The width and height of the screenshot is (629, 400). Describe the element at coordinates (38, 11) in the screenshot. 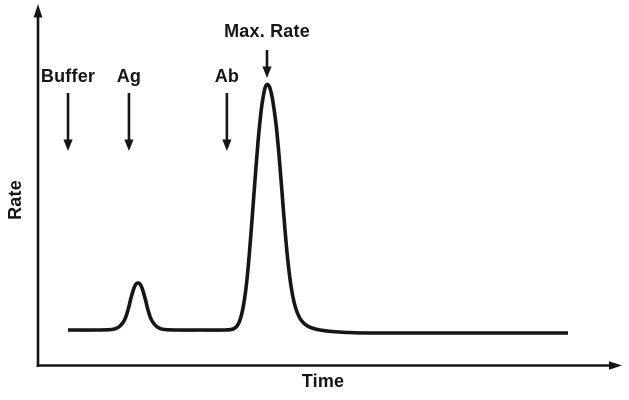

I see `y-axis-arrowhead` at that location.